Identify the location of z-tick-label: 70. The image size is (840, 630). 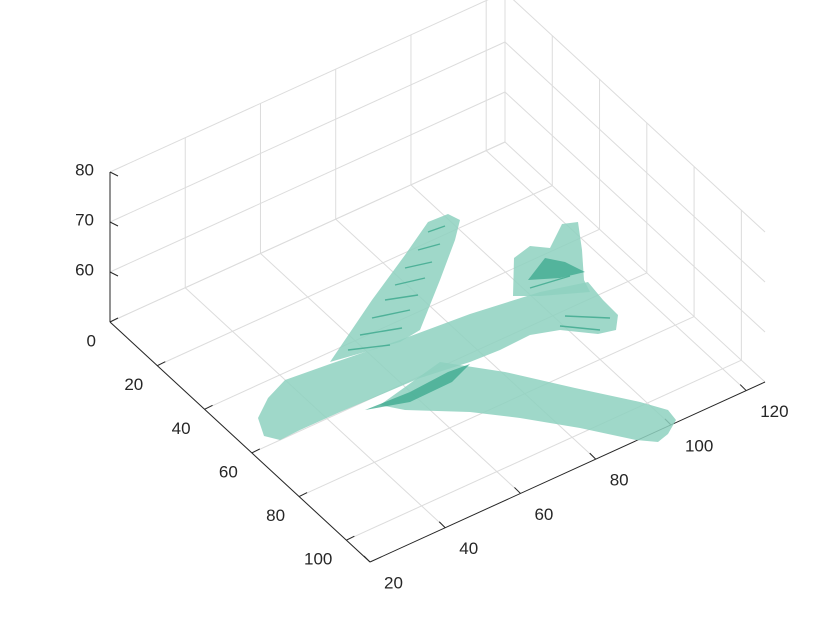
(84, 219).